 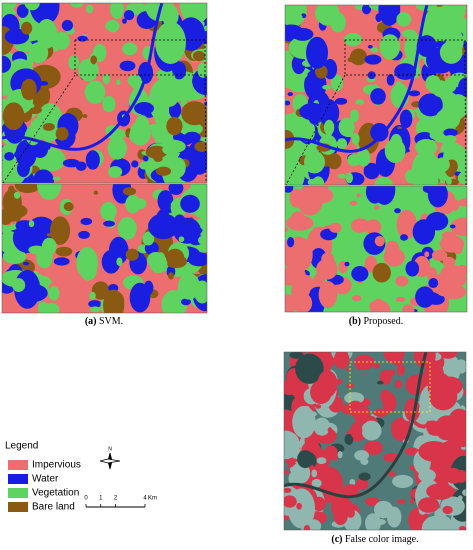 I want to click on map-content, so click(x=104, y=248).